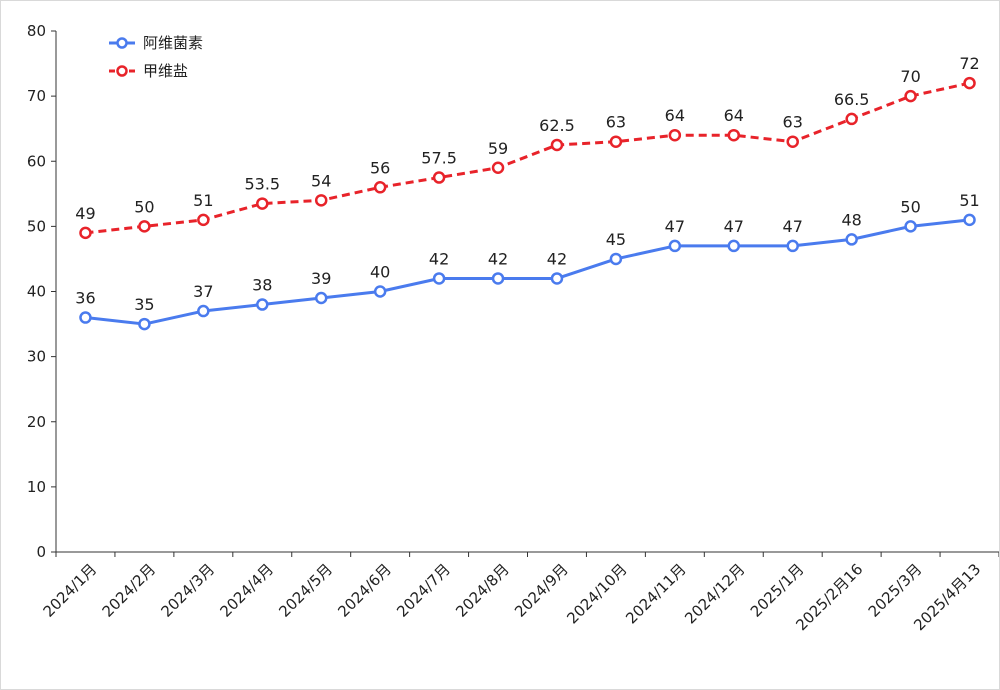 This screenshot has width=1000, height=690. I want to click on data-label: 40, so click(380, 272).